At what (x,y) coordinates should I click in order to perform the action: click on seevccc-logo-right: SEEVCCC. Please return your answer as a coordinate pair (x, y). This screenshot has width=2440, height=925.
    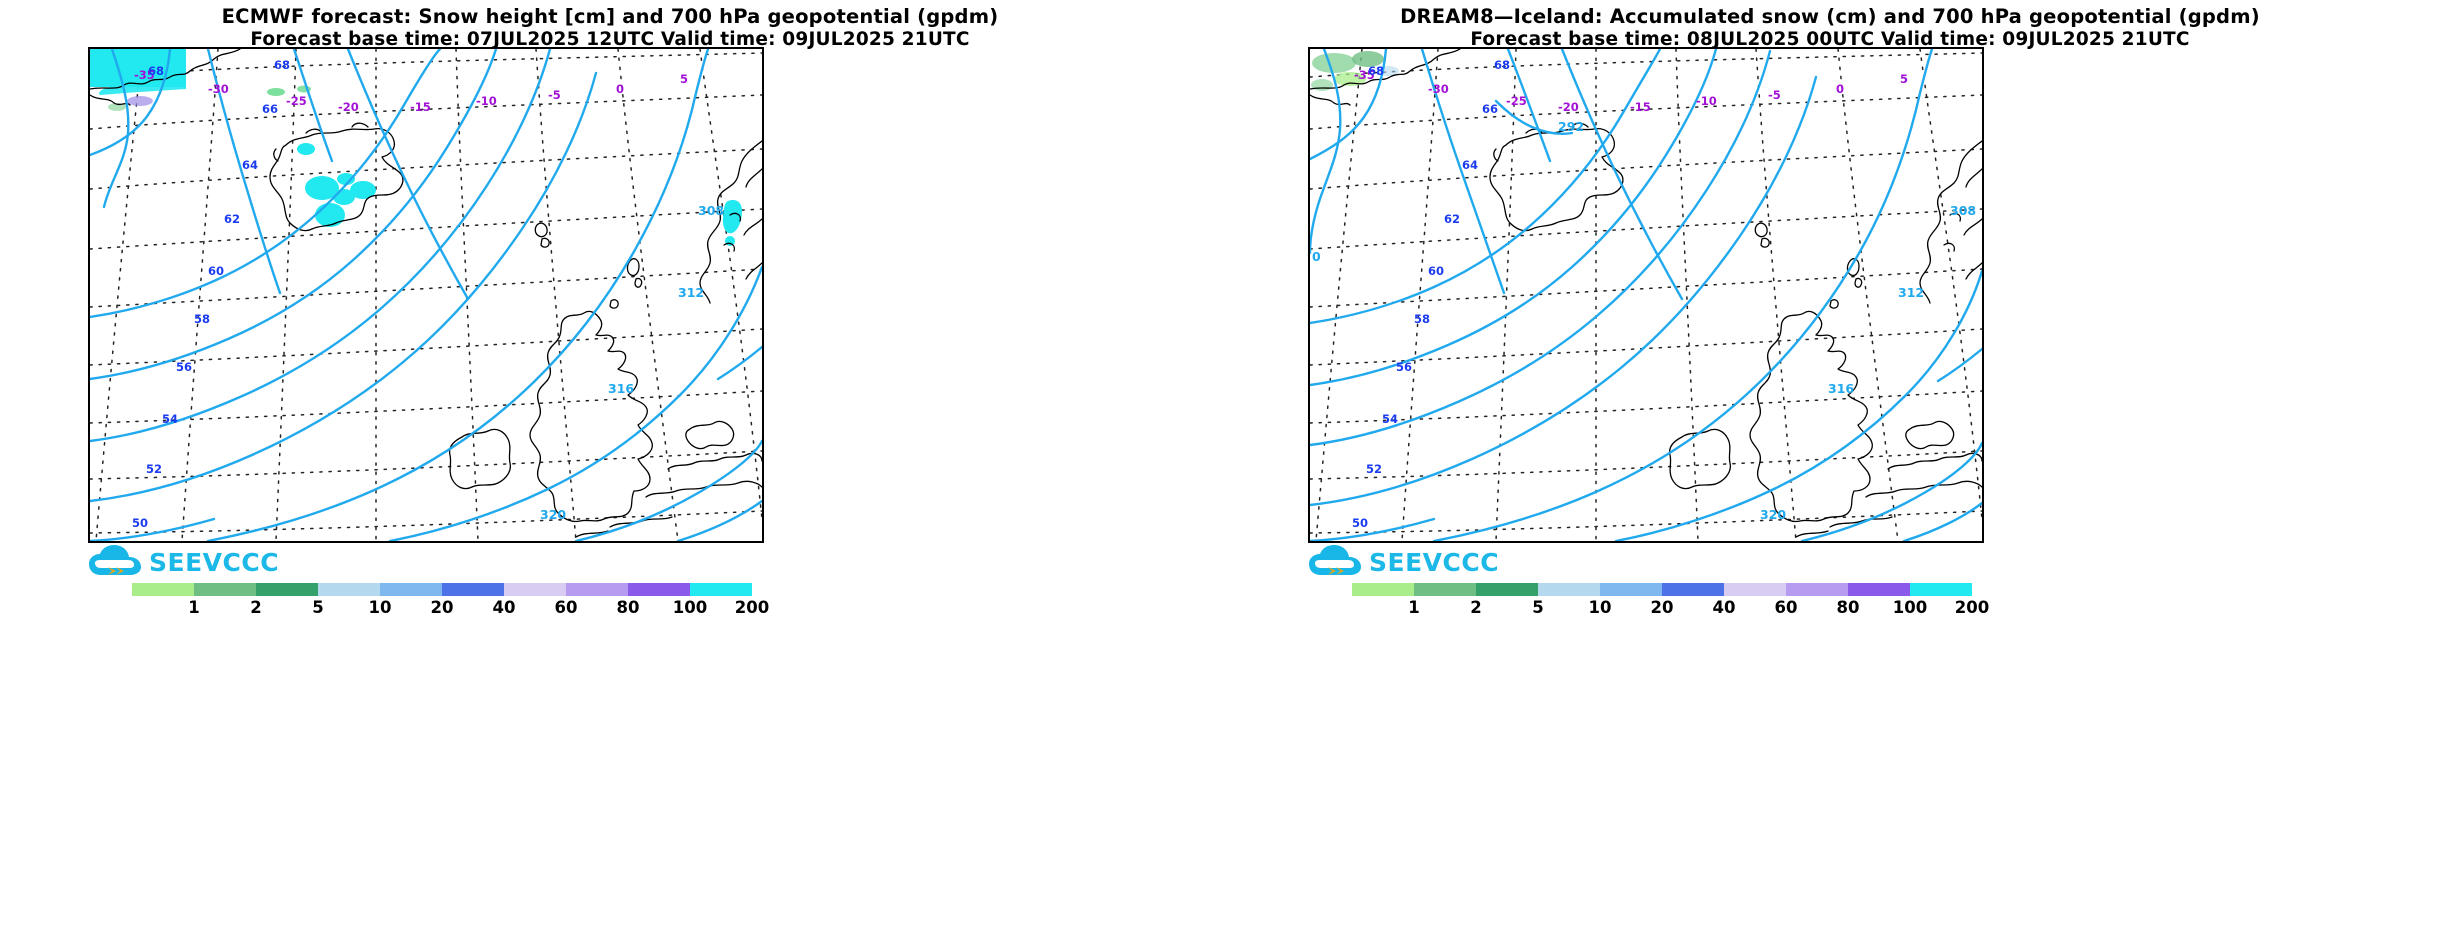
    Looking at the image, I should click on (1423, 562).